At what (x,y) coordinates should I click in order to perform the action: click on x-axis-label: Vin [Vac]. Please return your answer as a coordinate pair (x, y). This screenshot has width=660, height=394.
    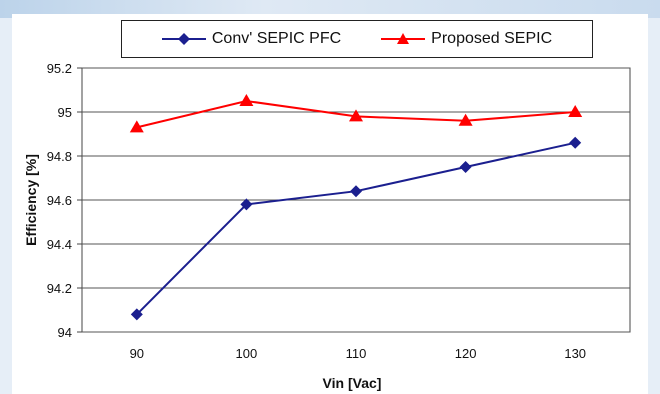
    Looking at the image, I should click on (352, 383).